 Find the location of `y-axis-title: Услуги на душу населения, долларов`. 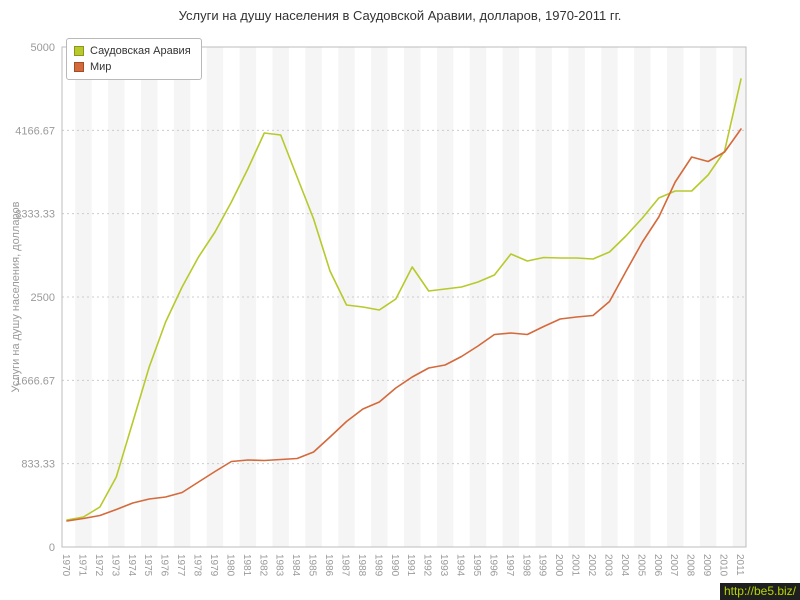

y-axis-title: Услуги на душу населения, долларов is located at coordinates (16, 297).